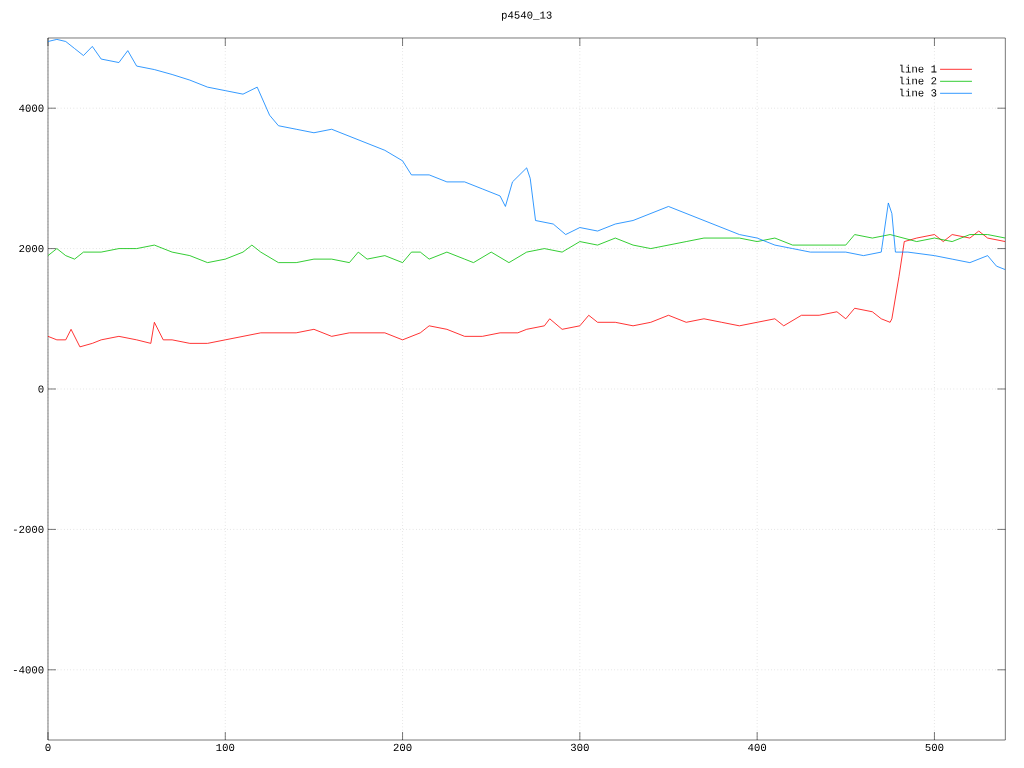 This screenshot has height=768, width=1024. I want to click on x-tick-label: 0, so click(48, 747).